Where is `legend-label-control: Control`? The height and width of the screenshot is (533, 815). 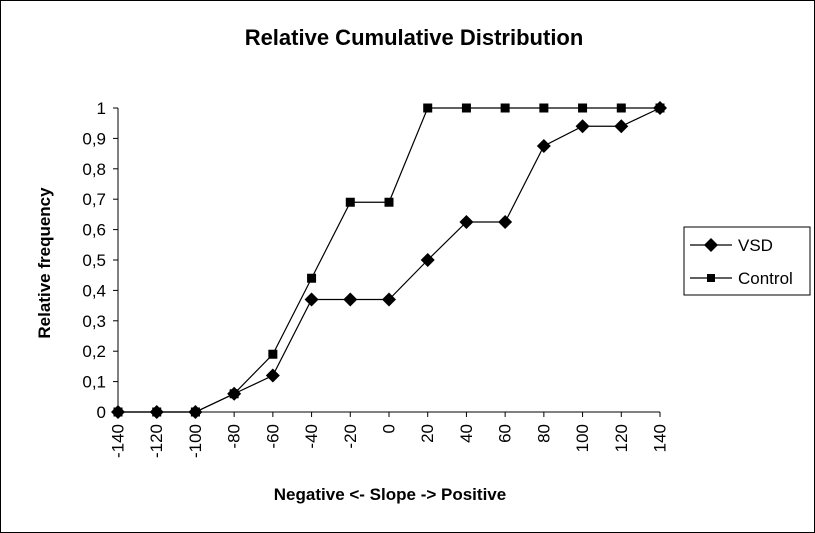
legend-label-control: Control is located at coordinates (765, 278).